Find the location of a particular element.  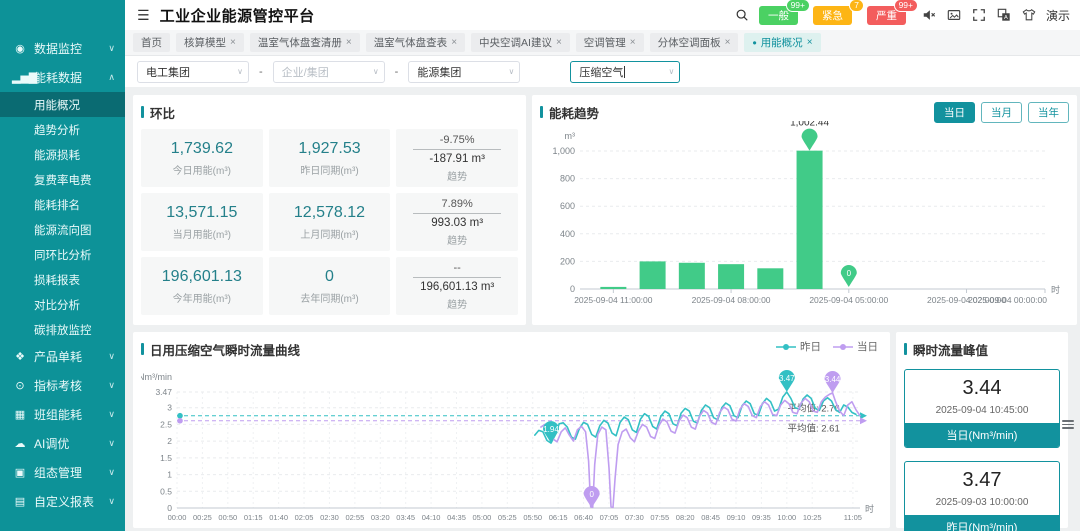

svg-text: 3.47 is located at coordinates (163, 392).